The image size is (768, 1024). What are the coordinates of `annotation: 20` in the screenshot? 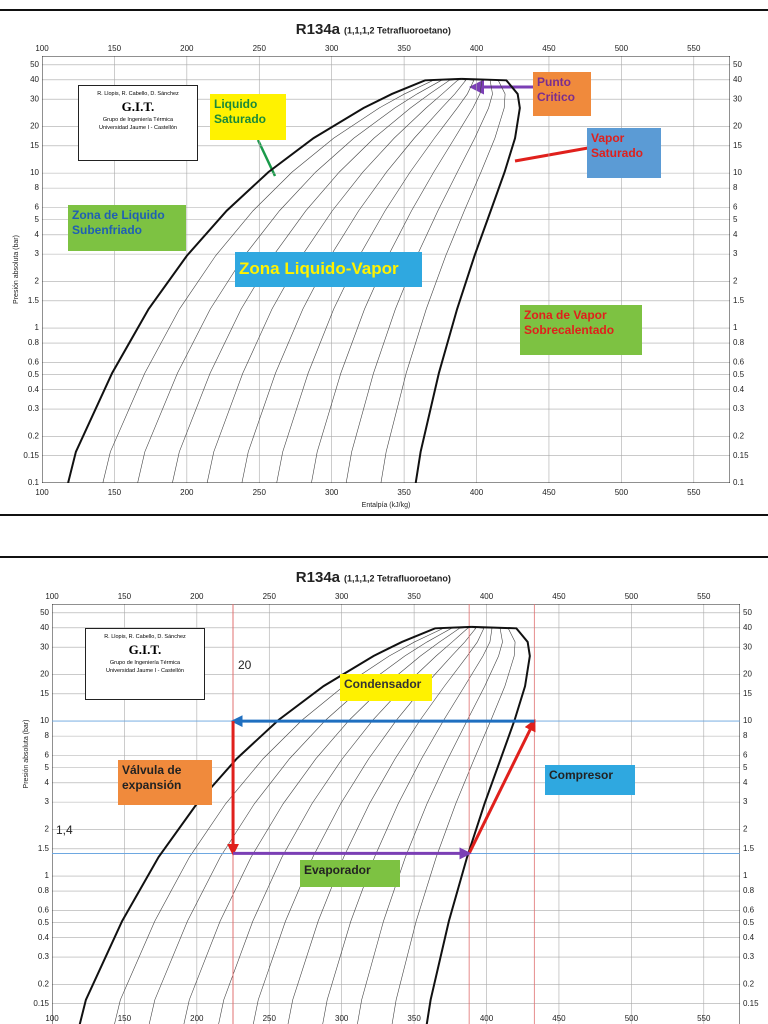 It's located at (245, 665).